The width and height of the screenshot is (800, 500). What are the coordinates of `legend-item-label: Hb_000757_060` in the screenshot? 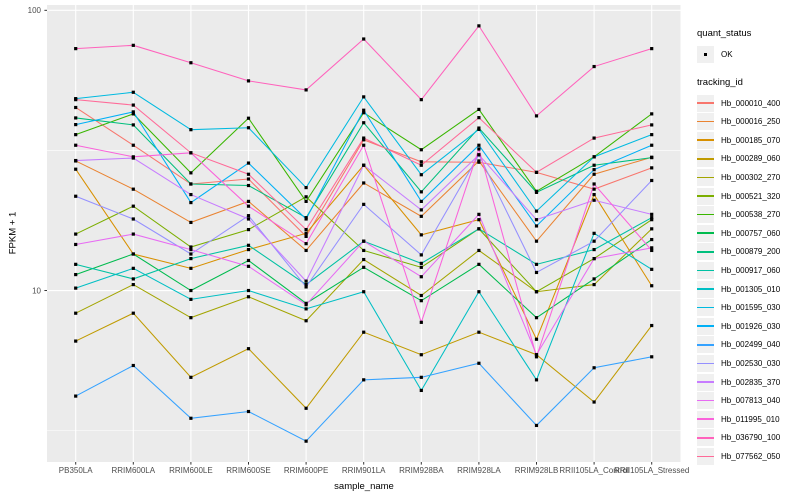 It's located at (751, 233).